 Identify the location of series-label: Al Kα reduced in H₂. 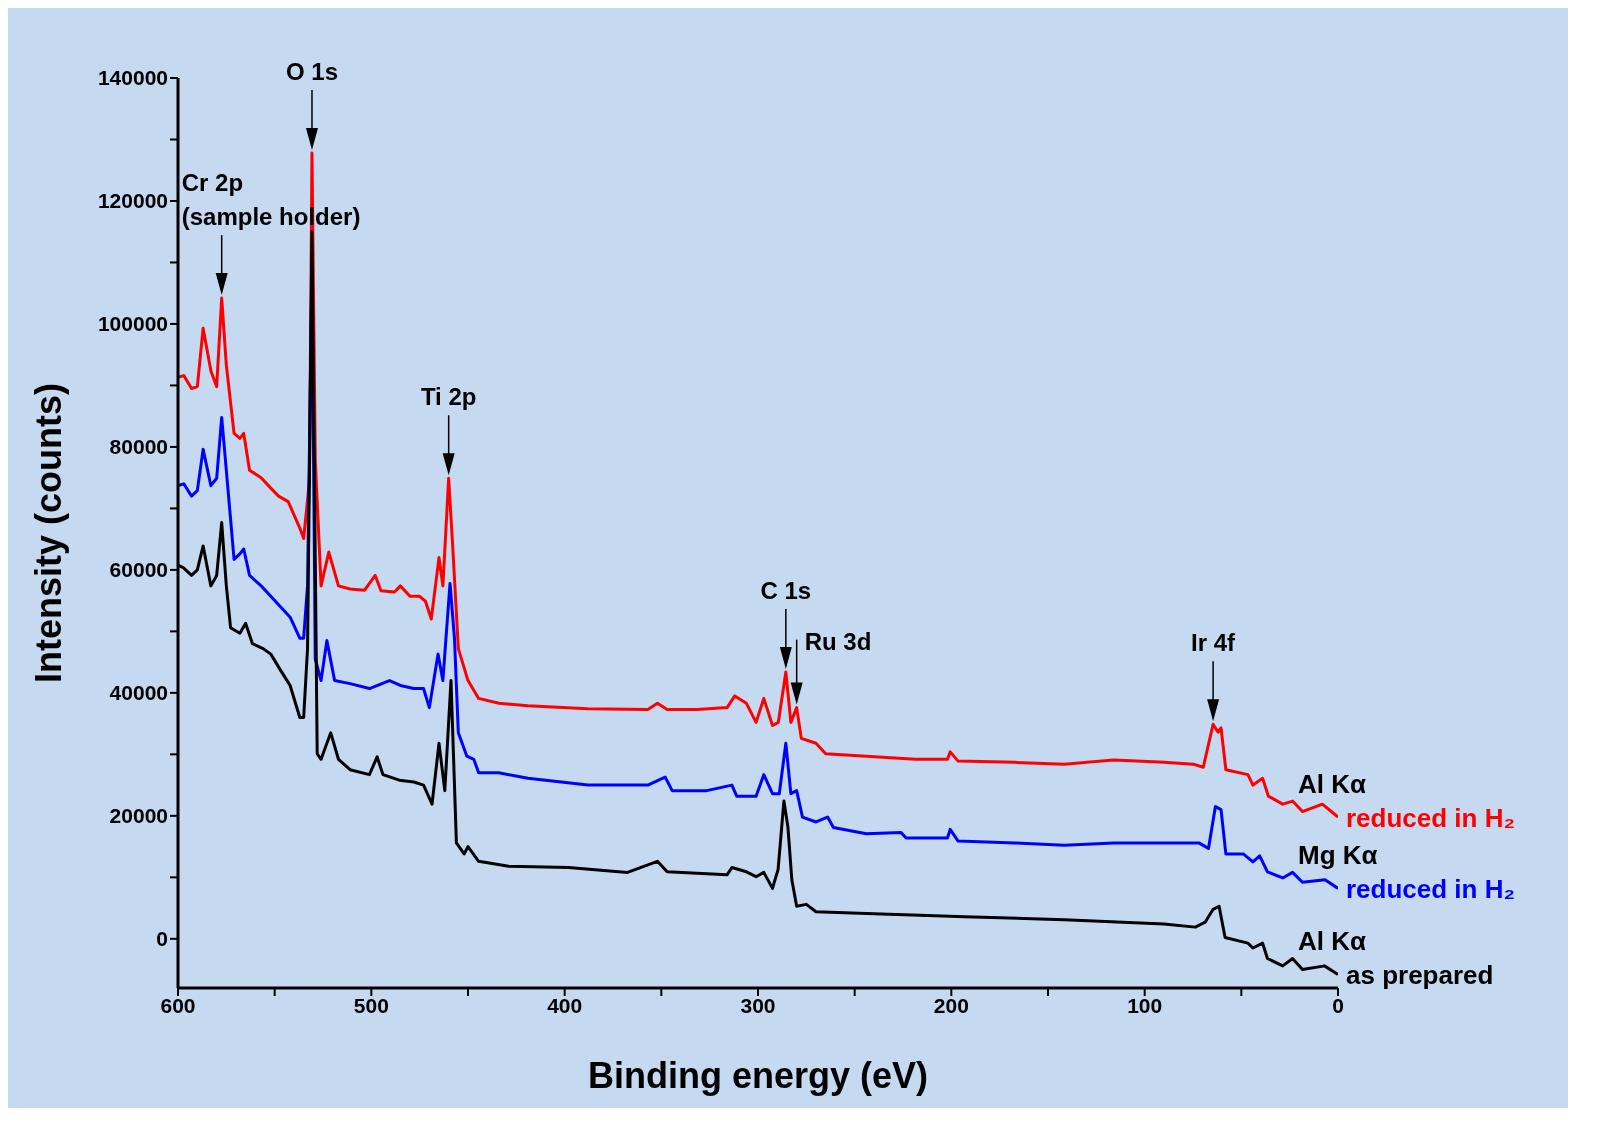
(1407, 801).